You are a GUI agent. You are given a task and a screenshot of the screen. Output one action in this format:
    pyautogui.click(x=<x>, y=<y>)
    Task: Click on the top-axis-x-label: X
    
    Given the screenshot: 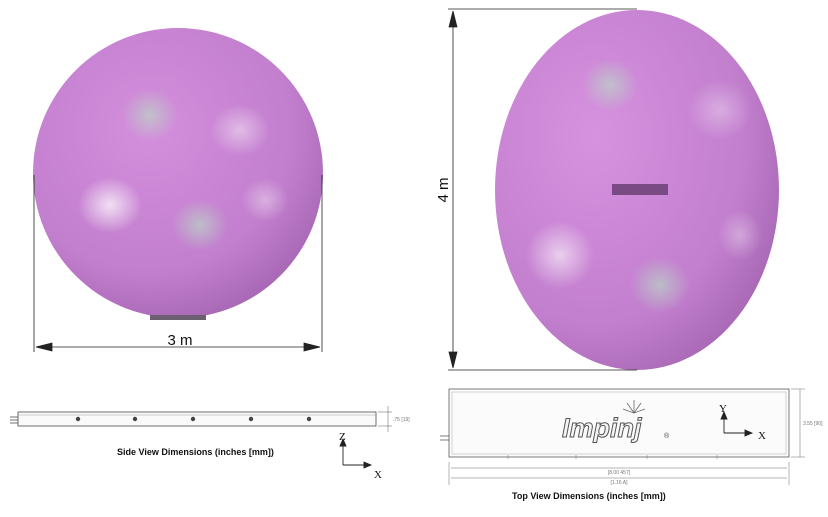 What is the action you would take?
    pyautogui.click(x=762, y=436)
    